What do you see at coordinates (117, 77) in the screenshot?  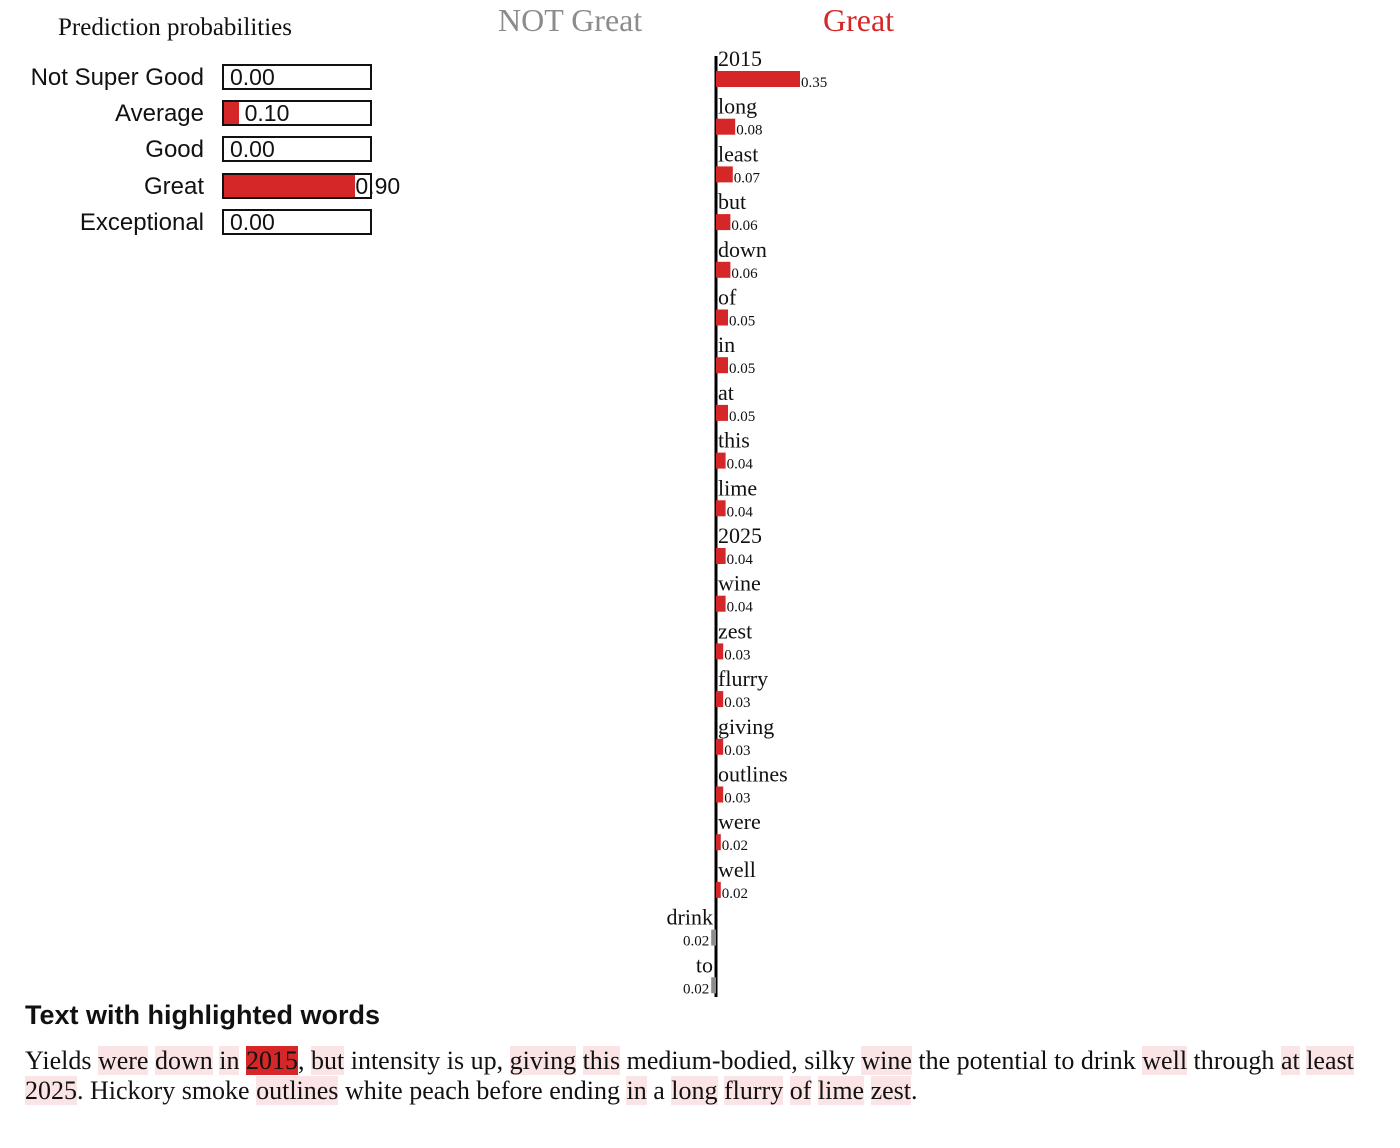 I see `probability-class-label: Not Super Good` at bounding box center [117, 77].